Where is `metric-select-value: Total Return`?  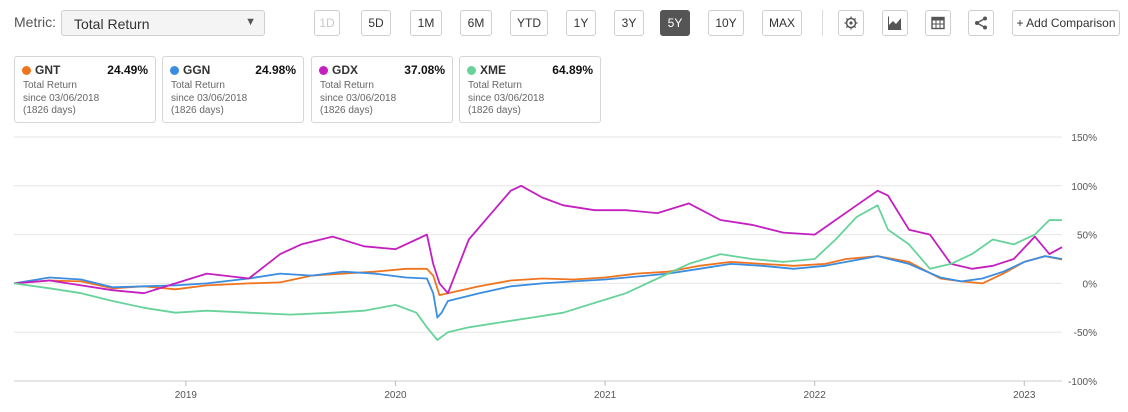
metric-select-value: Total Return is located at coordinates (112, 24).